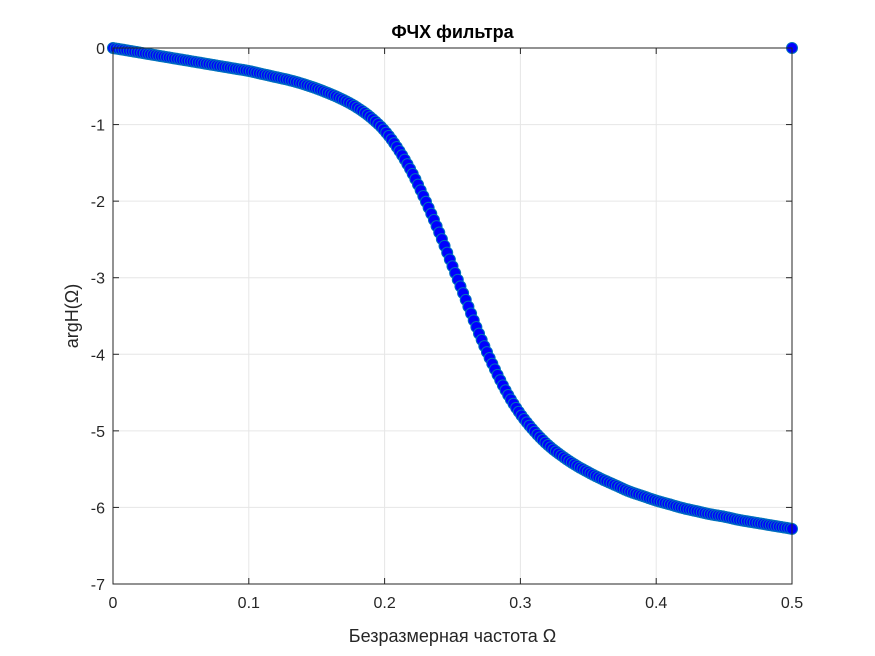  Describe the element at coordinates (98, 355) in the screenshot. I see `y-tick-label: -4` at that location.